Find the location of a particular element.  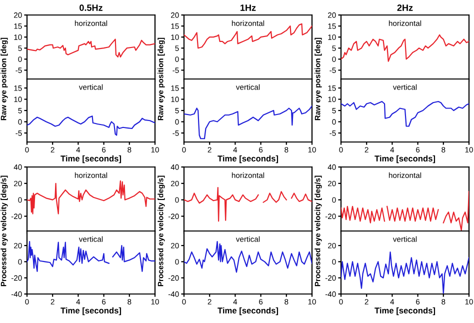

chart-title: 2Hz is located at coordinates (405, 7).